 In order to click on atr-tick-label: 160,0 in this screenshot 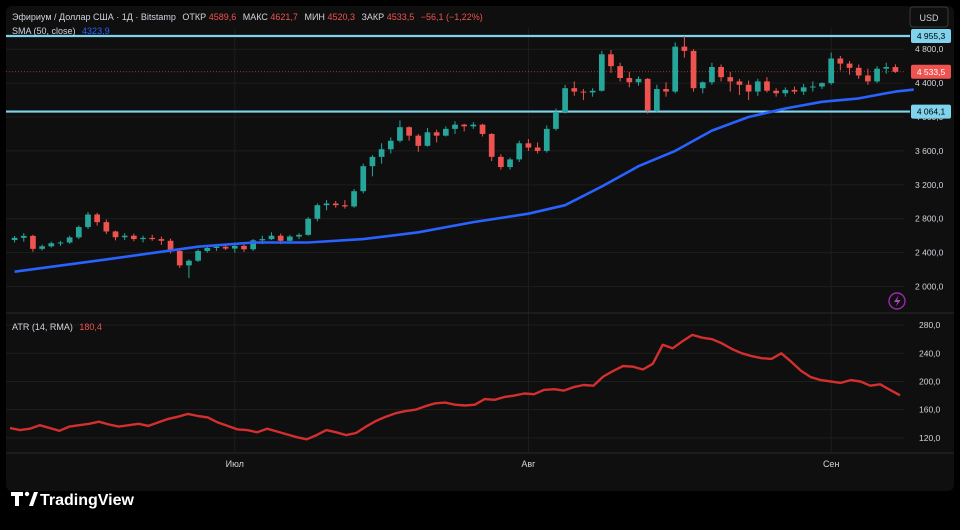, I will do `click(930, 410)`.